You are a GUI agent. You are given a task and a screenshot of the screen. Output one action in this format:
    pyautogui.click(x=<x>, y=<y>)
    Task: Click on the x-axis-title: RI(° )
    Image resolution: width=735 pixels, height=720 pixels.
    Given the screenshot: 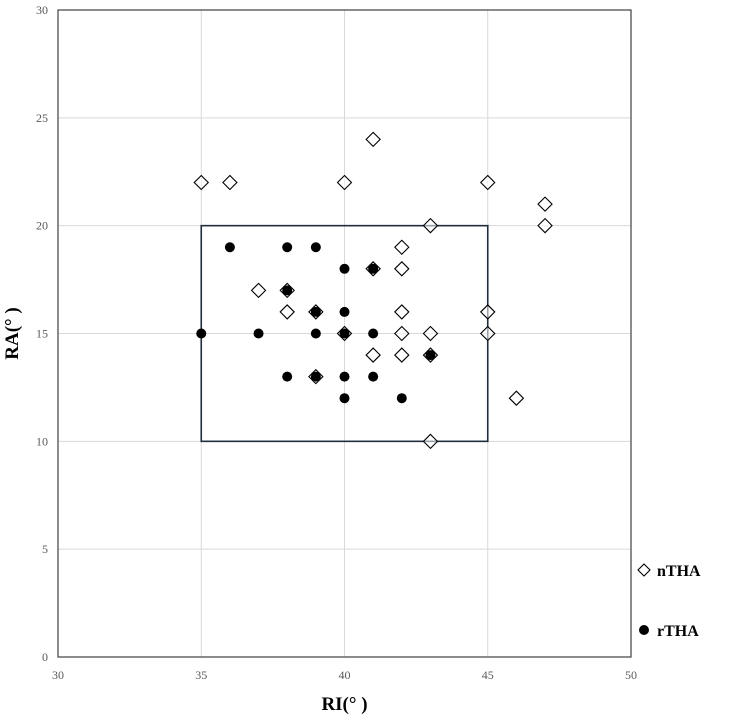 What is the action you would take?
    pyautogui.click(x=344, y=704)
    